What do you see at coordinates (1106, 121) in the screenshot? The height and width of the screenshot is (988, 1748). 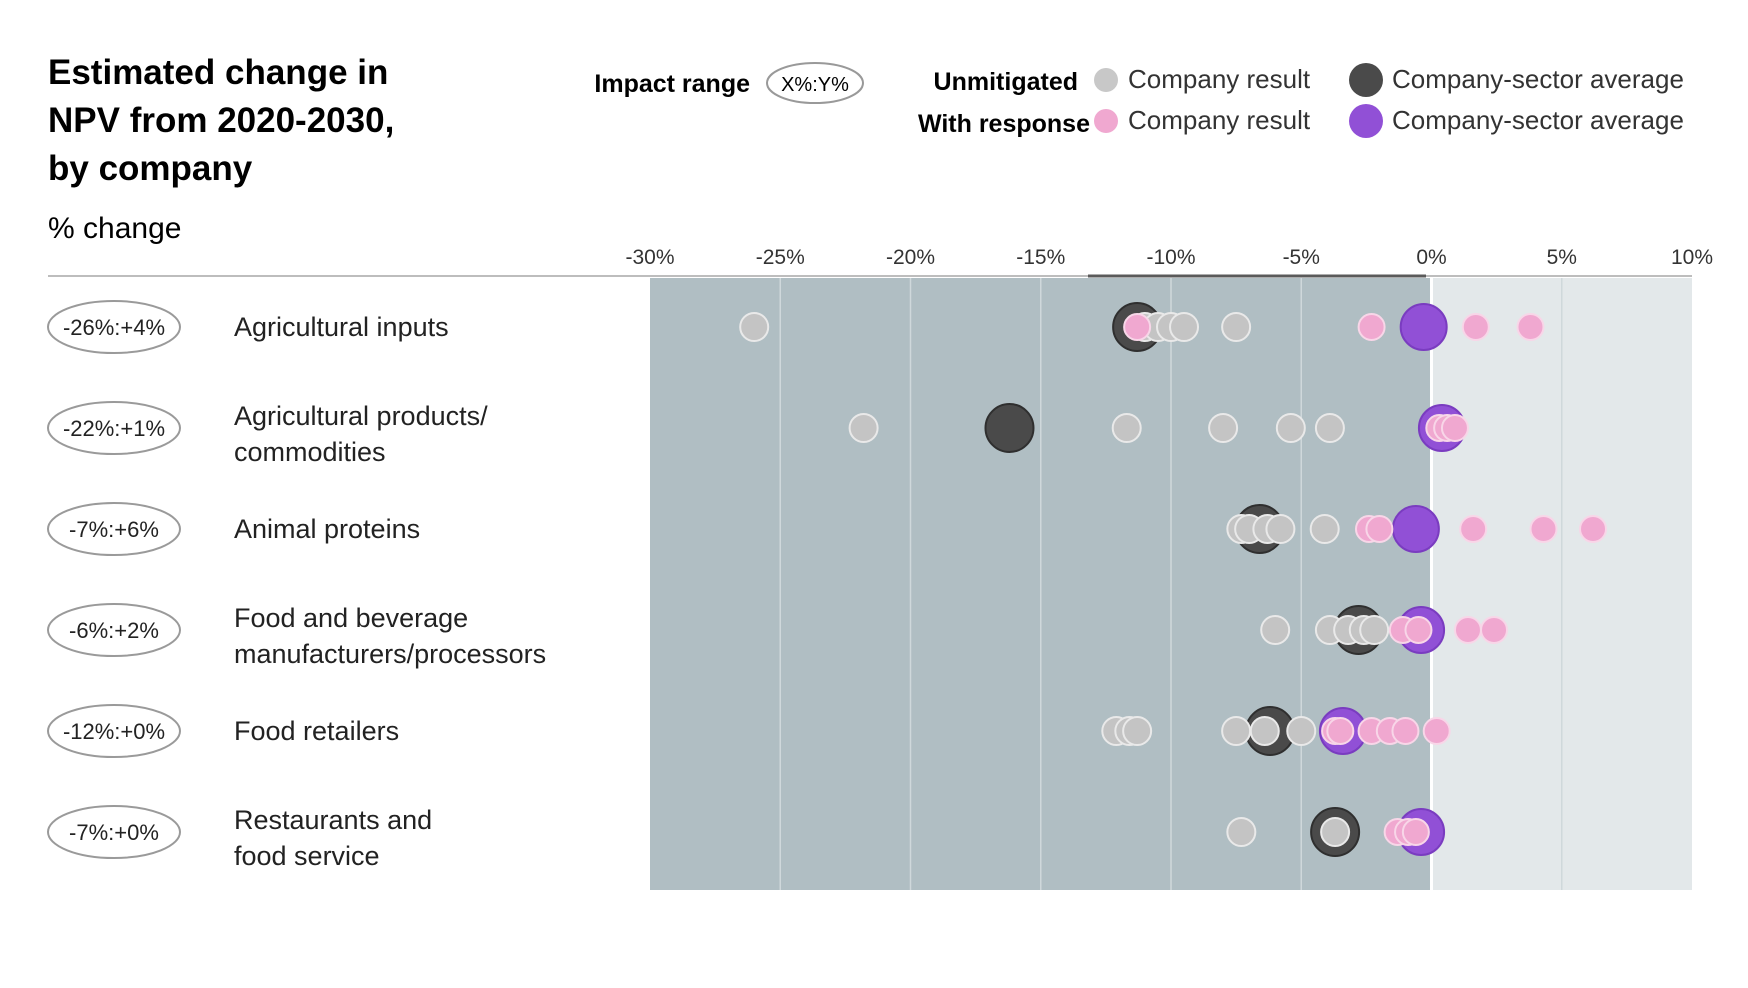 I see `legend-response-company-marker` at bounding box center [1106, 121].